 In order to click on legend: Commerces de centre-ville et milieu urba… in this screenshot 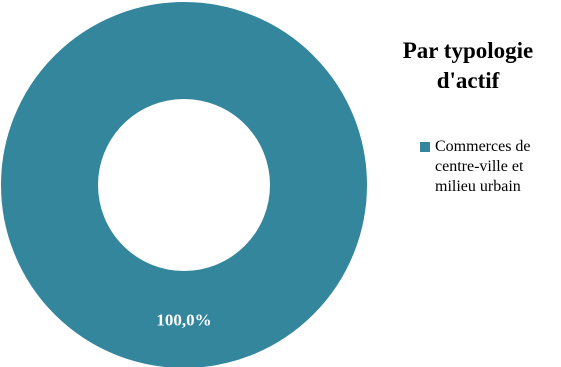, I will do `click(489, 167)`.